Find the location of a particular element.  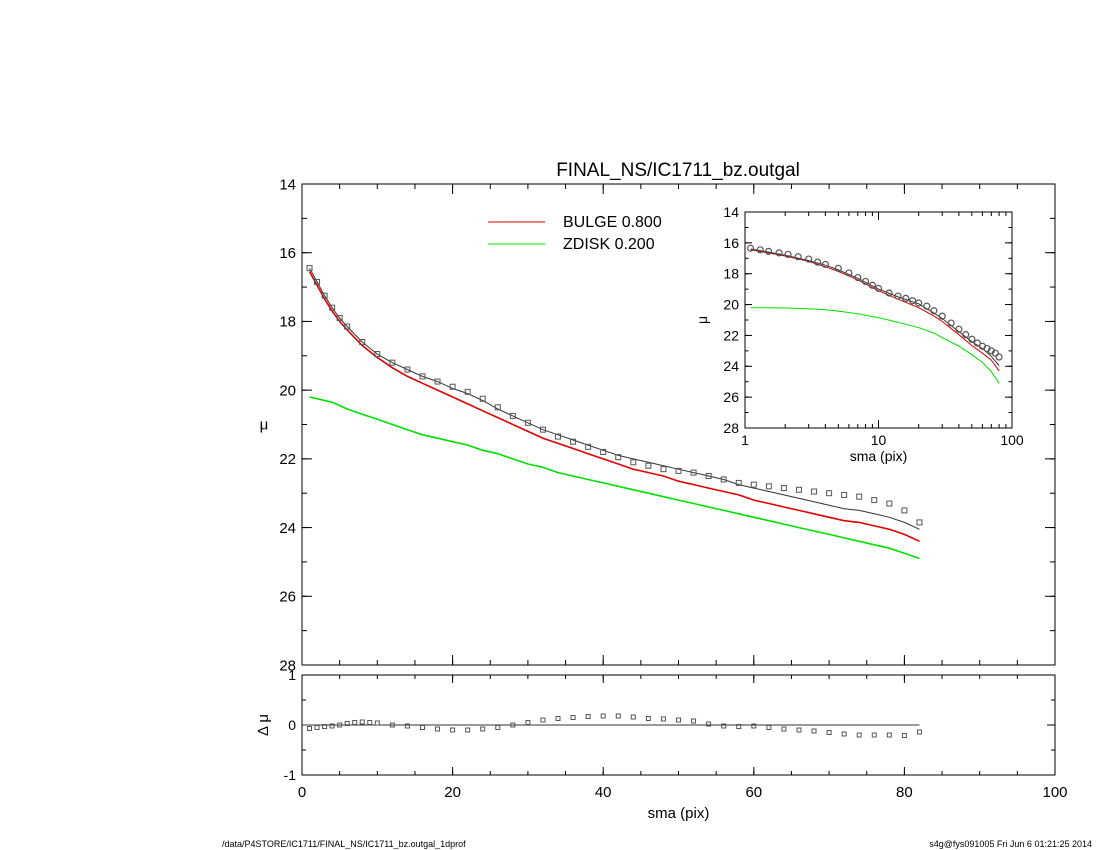

main-ytick-label-7: 28 is located at coordinates (287, 665).